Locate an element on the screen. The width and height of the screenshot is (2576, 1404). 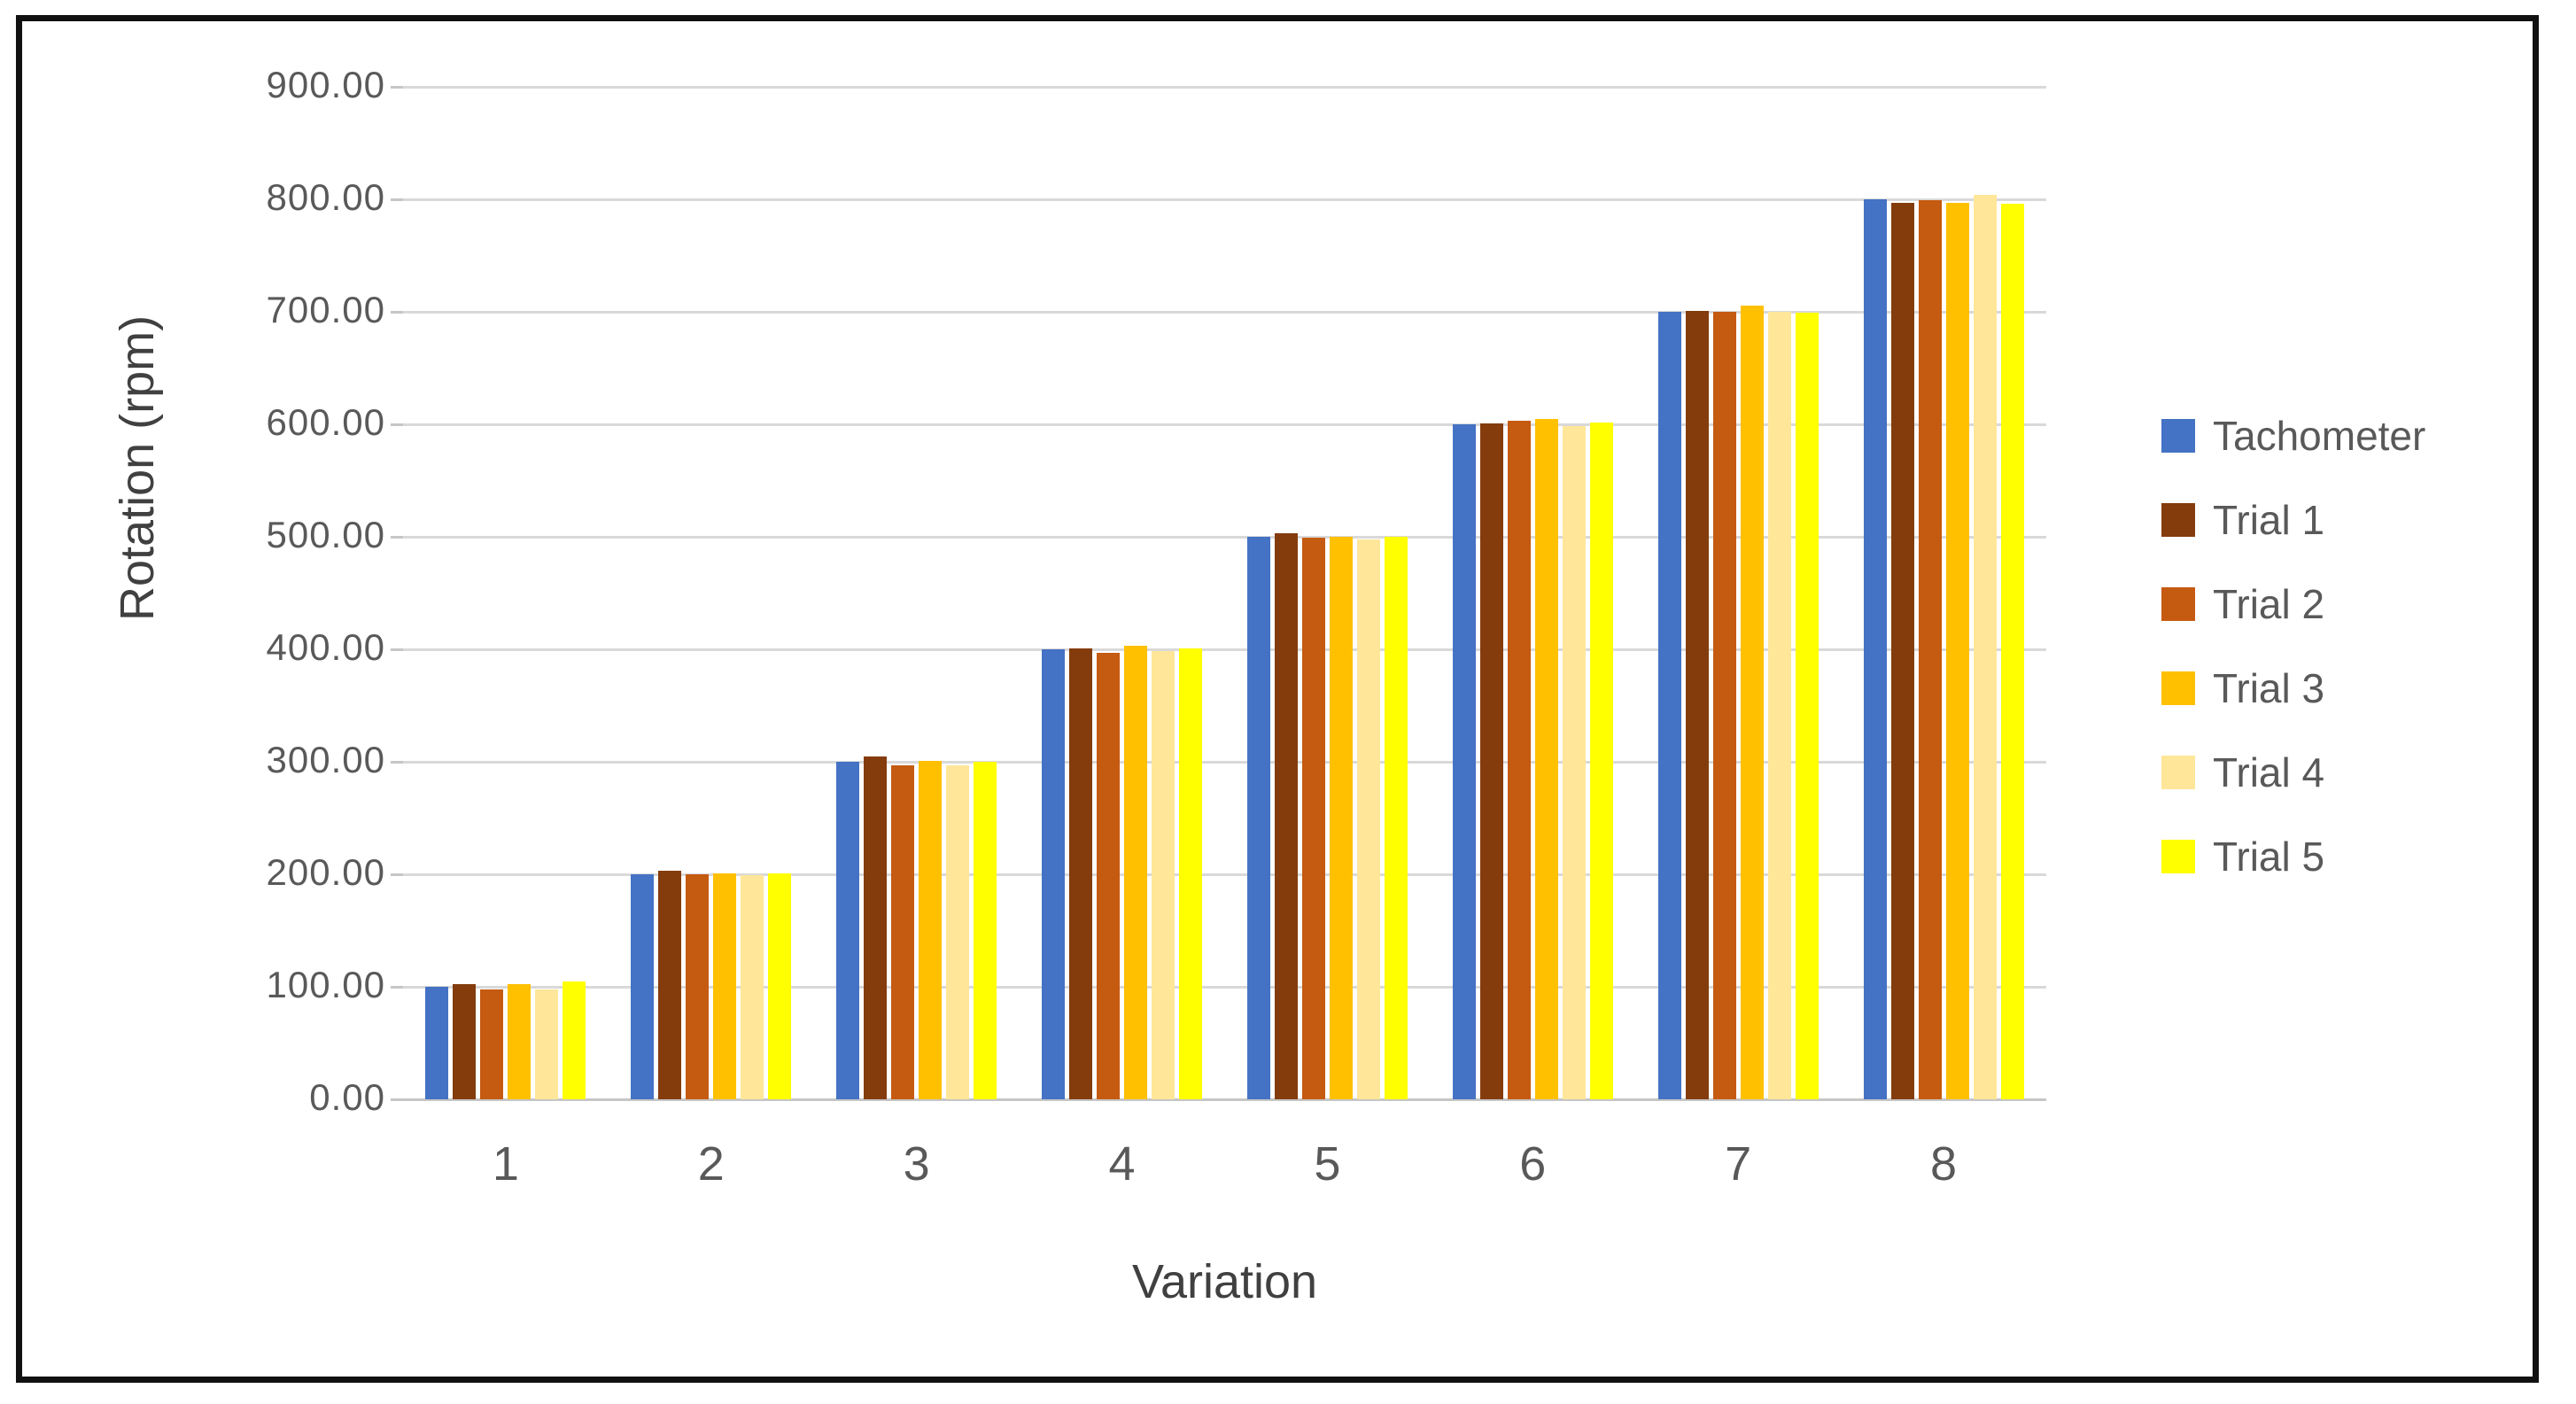
legend-item-trial-1: Trial 1 is located at coordinates (2242, 520).